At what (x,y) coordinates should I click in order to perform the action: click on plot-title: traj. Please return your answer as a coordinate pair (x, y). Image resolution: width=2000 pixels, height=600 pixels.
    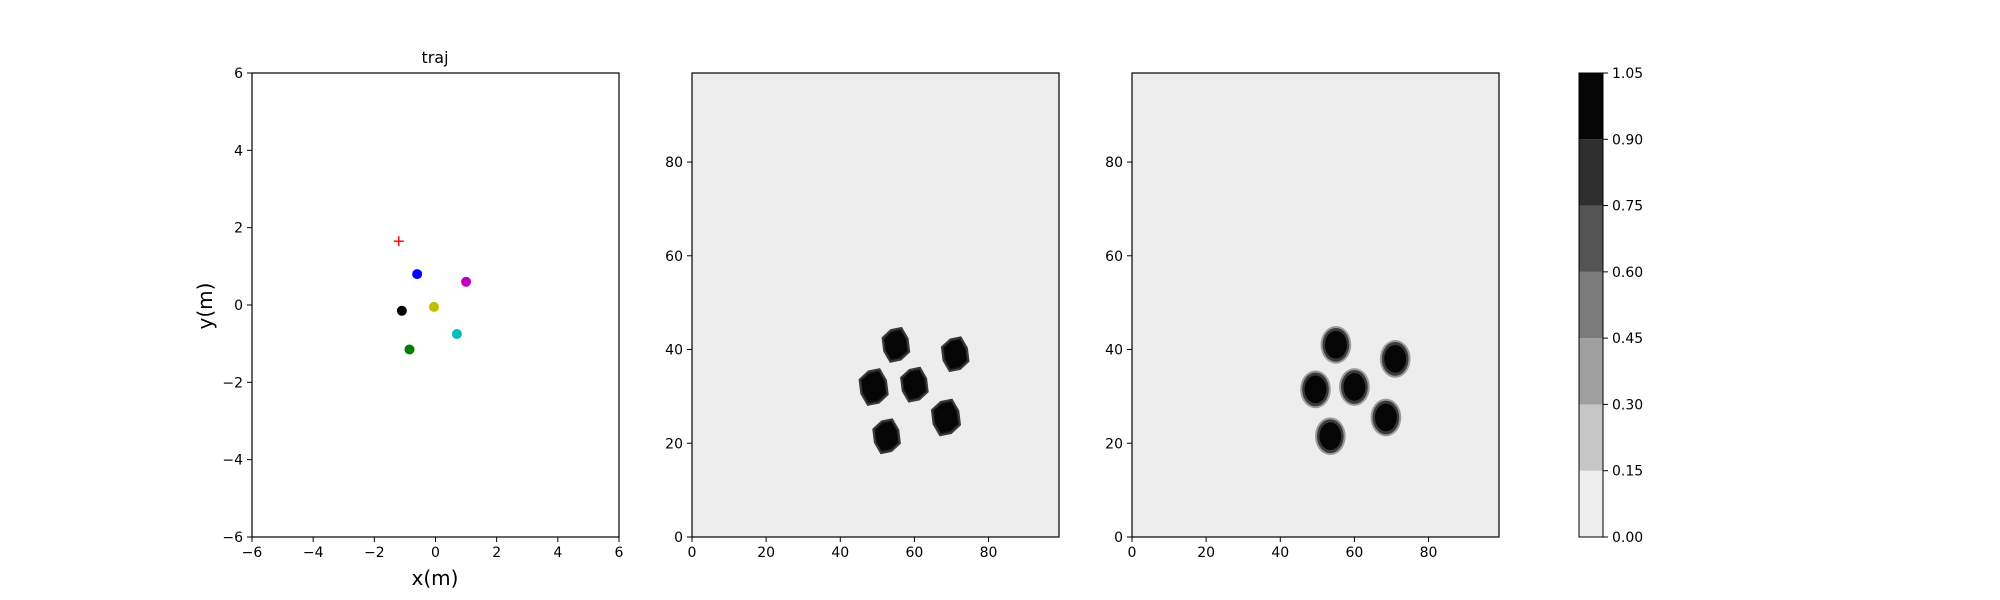
    Looking at the image, I should click on (434, 57).